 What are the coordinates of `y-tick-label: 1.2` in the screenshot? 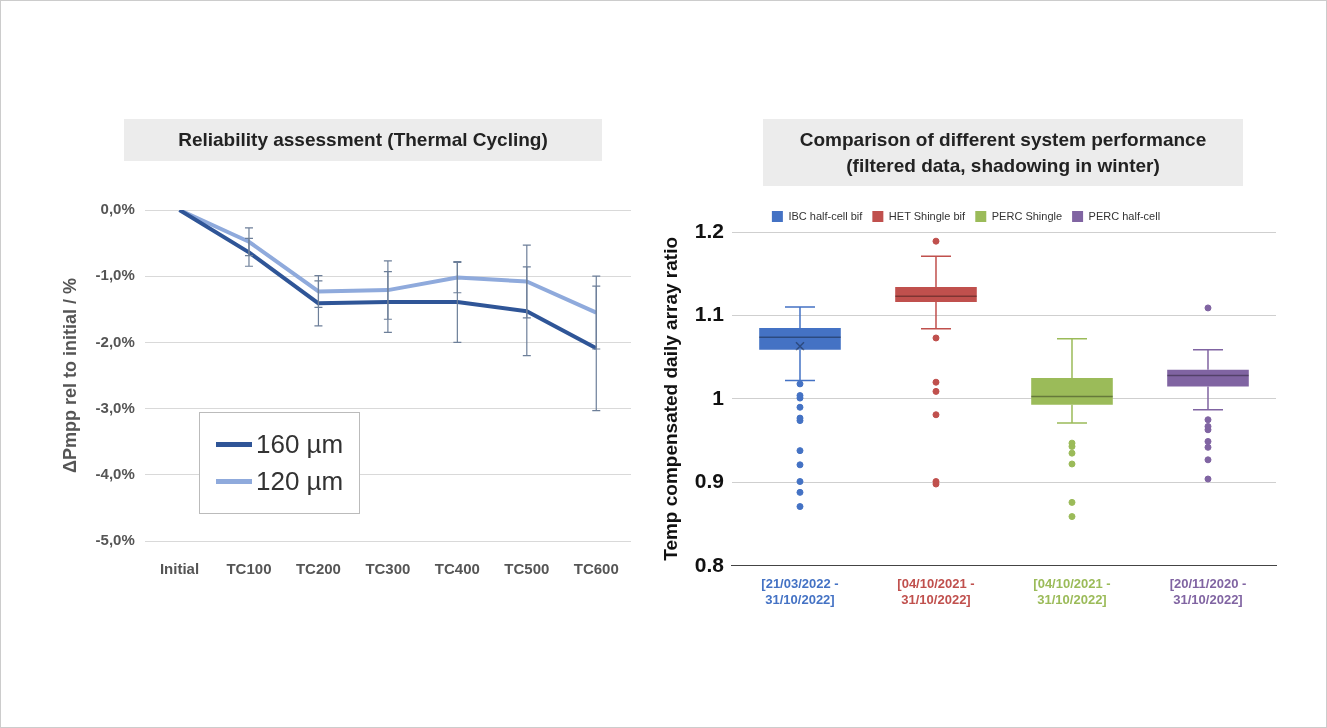 It's located at (709, 230).